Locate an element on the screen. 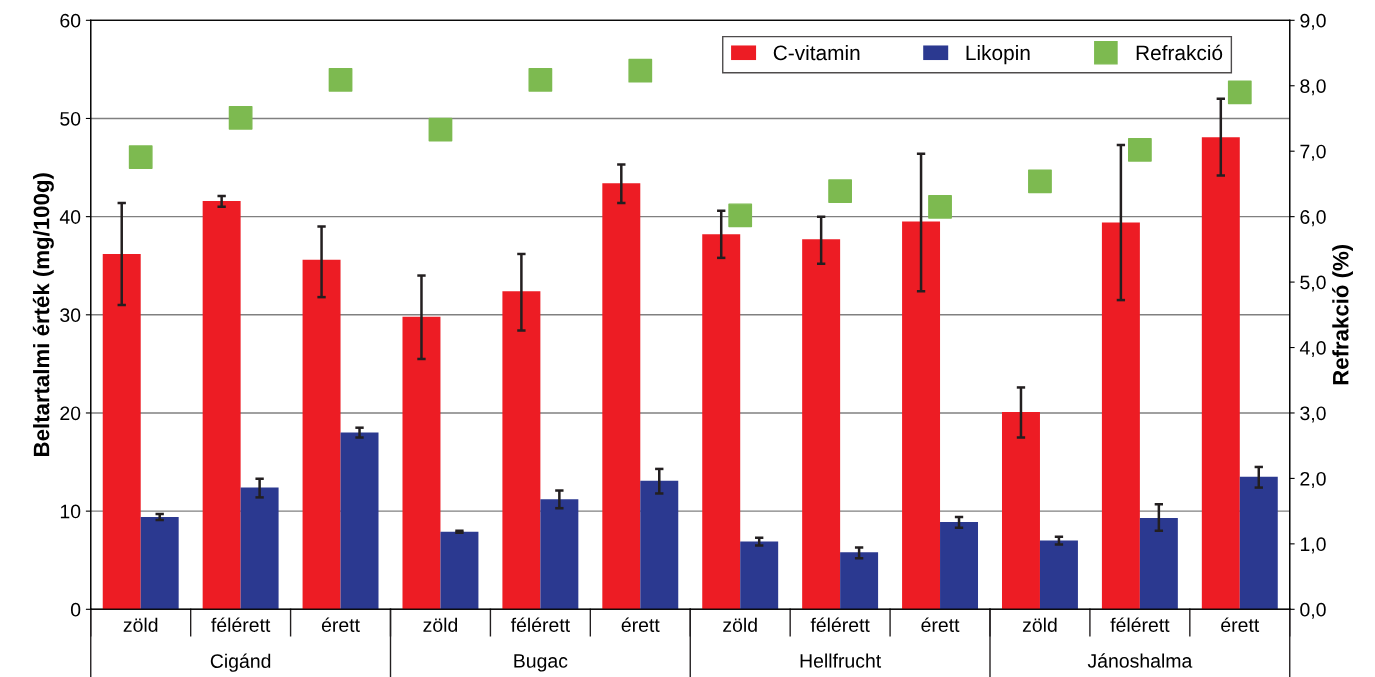 The height and width of the screenshot is (677, 1375). y2-tick-label: 5,0 is located at coordinates (1313, 283).